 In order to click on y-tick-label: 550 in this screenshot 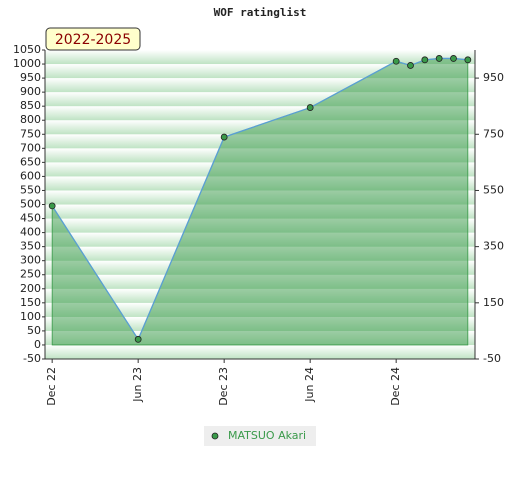, I will do `click(30, 189)`.